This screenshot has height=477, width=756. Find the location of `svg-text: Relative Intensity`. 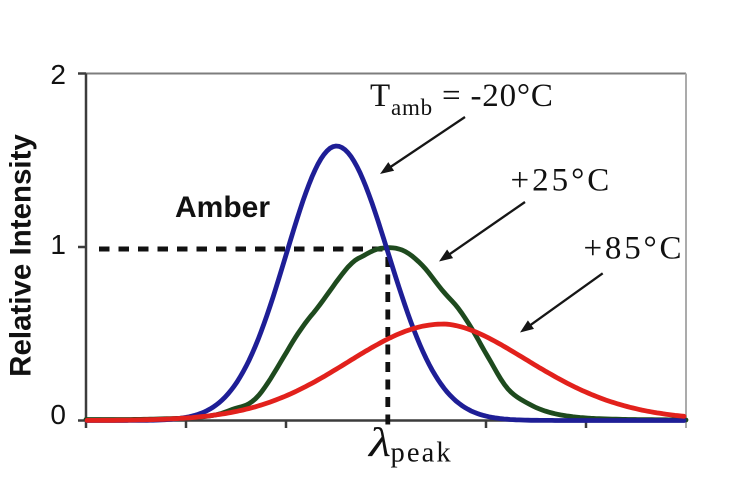

svg-text: Relative Intensity is located at coordinates (21, 255).